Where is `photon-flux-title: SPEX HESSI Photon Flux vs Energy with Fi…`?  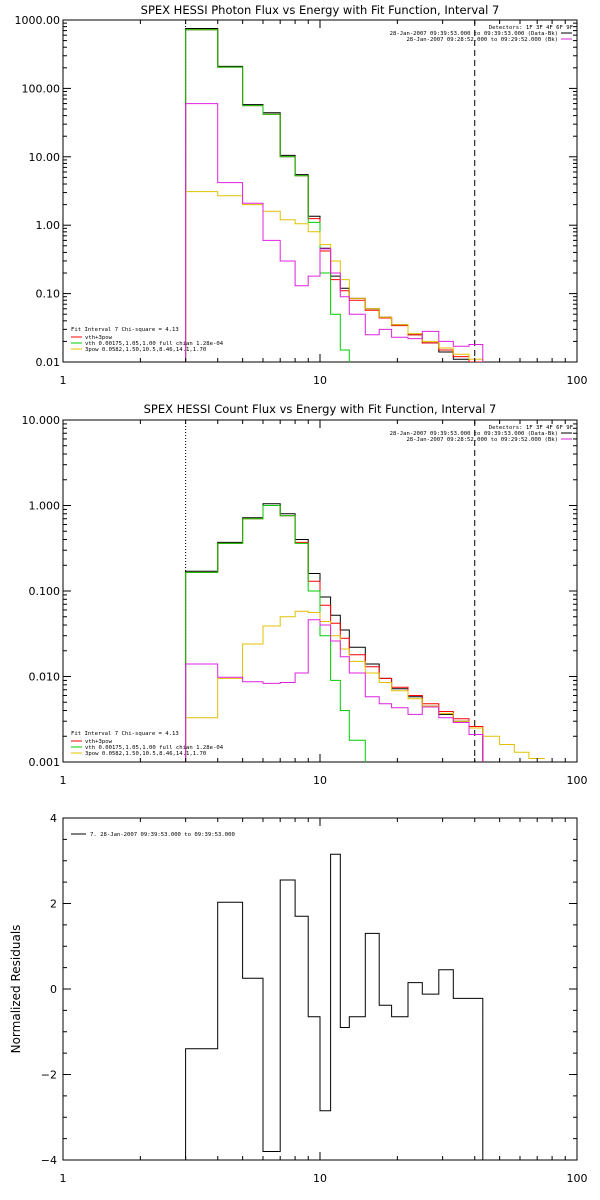 photon-flux-title: SPEX HESSI Photon Flux vs Energy with Fi… is located at coordinates (320, 10).